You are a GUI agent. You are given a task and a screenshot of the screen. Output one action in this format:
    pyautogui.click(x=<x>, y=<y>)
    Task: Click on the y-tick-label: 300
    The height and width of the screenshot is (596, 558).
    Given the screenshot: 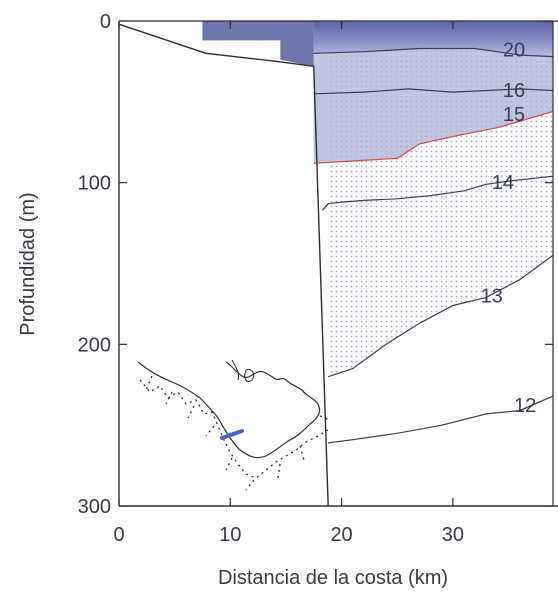 What is the action you would take?
    pyautogui.click(x=94, y=507)
    